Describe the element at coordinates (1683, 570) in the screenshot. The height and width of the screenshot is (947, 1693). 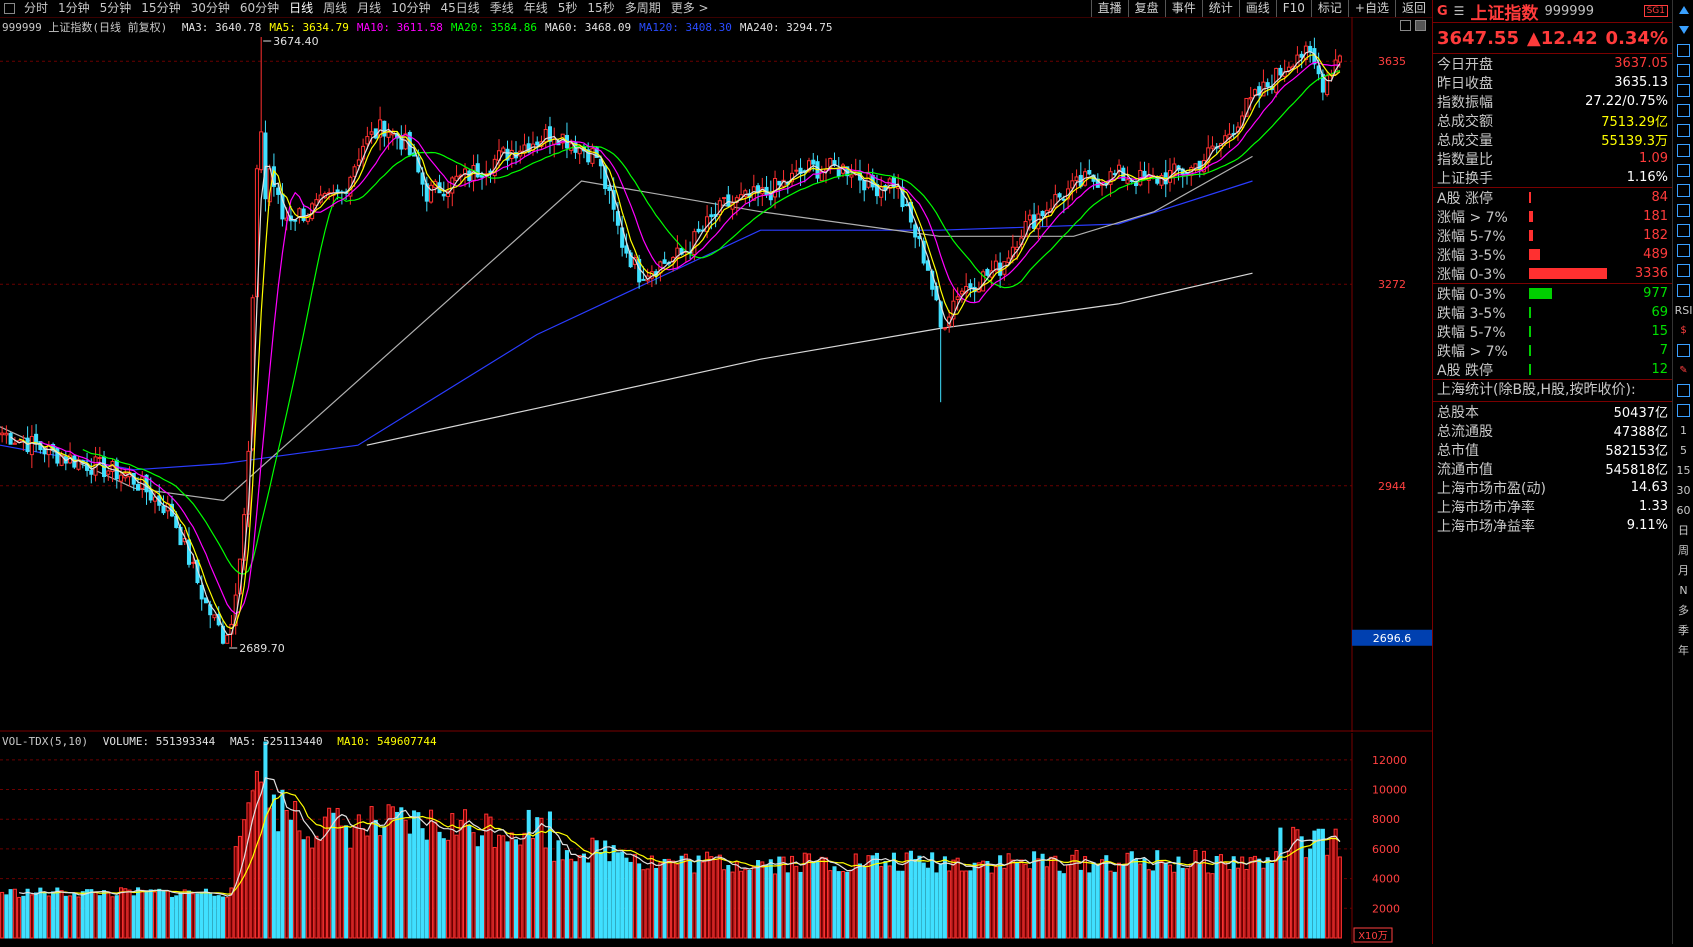
I see `side-period-7: 月` at that location.